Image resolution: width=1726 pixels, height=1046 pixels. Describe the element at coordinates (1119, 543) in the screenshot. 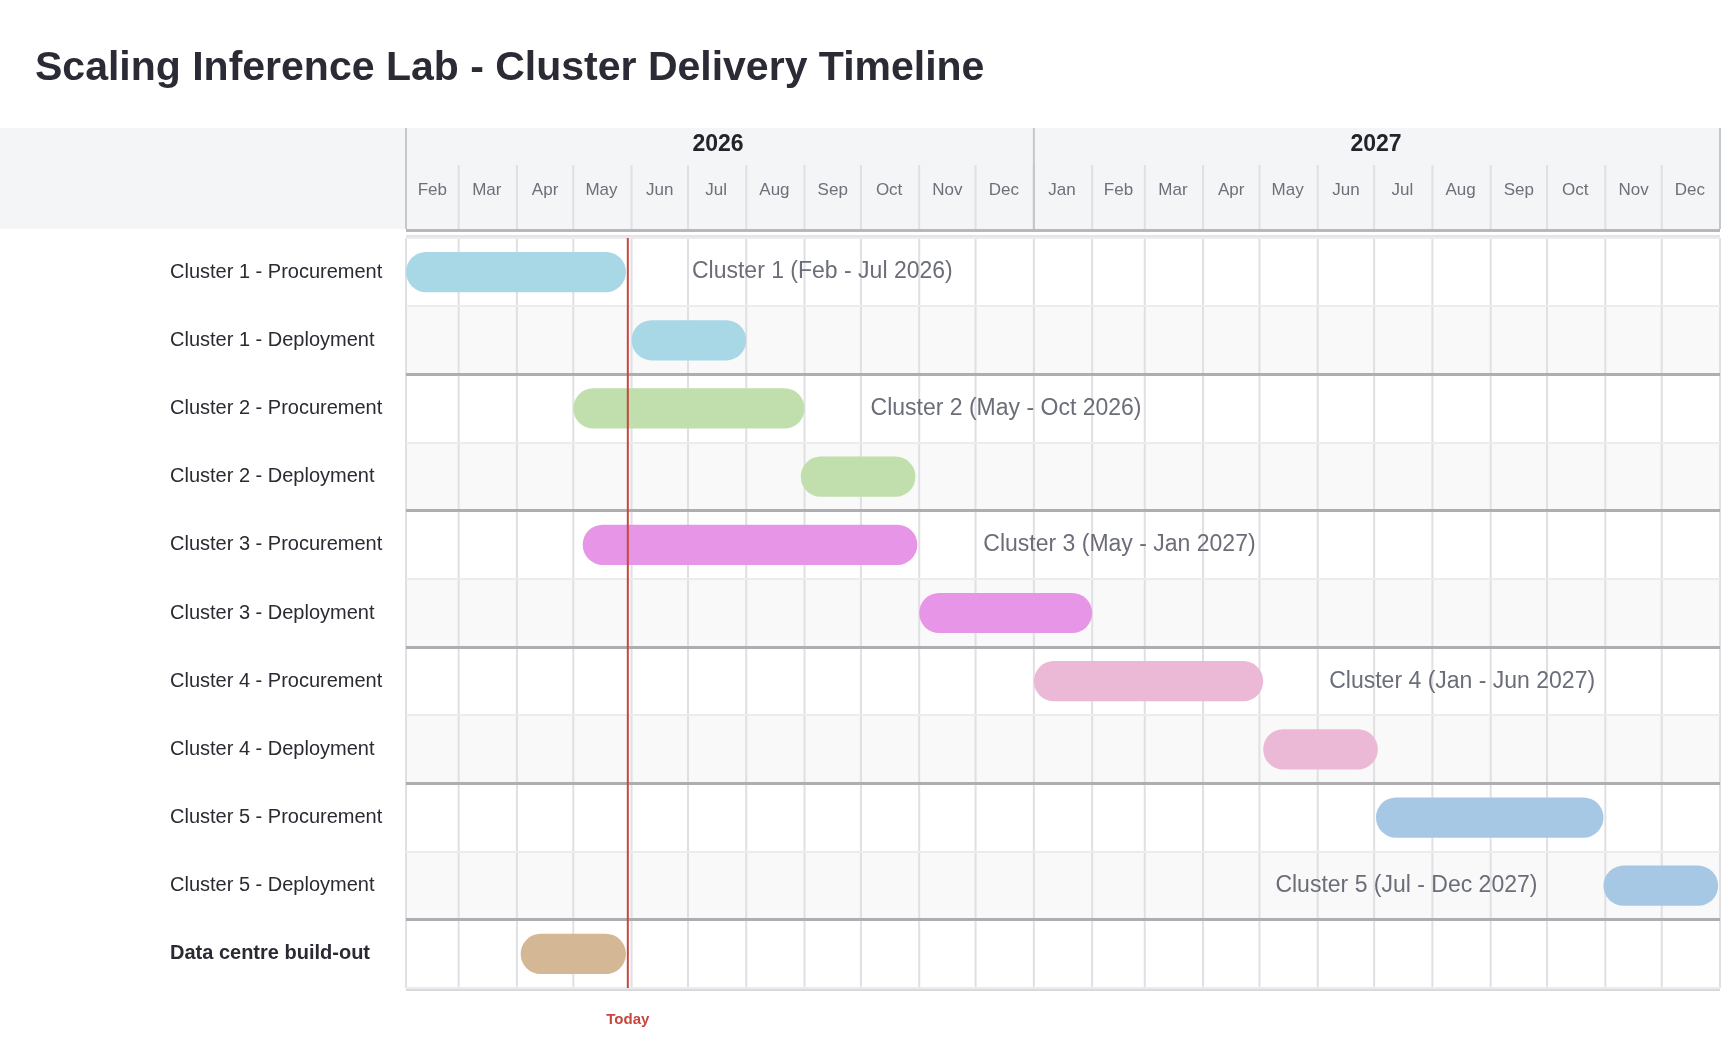

I see `annotation: Cluster 3 (May - Jan 2027)` at that location.